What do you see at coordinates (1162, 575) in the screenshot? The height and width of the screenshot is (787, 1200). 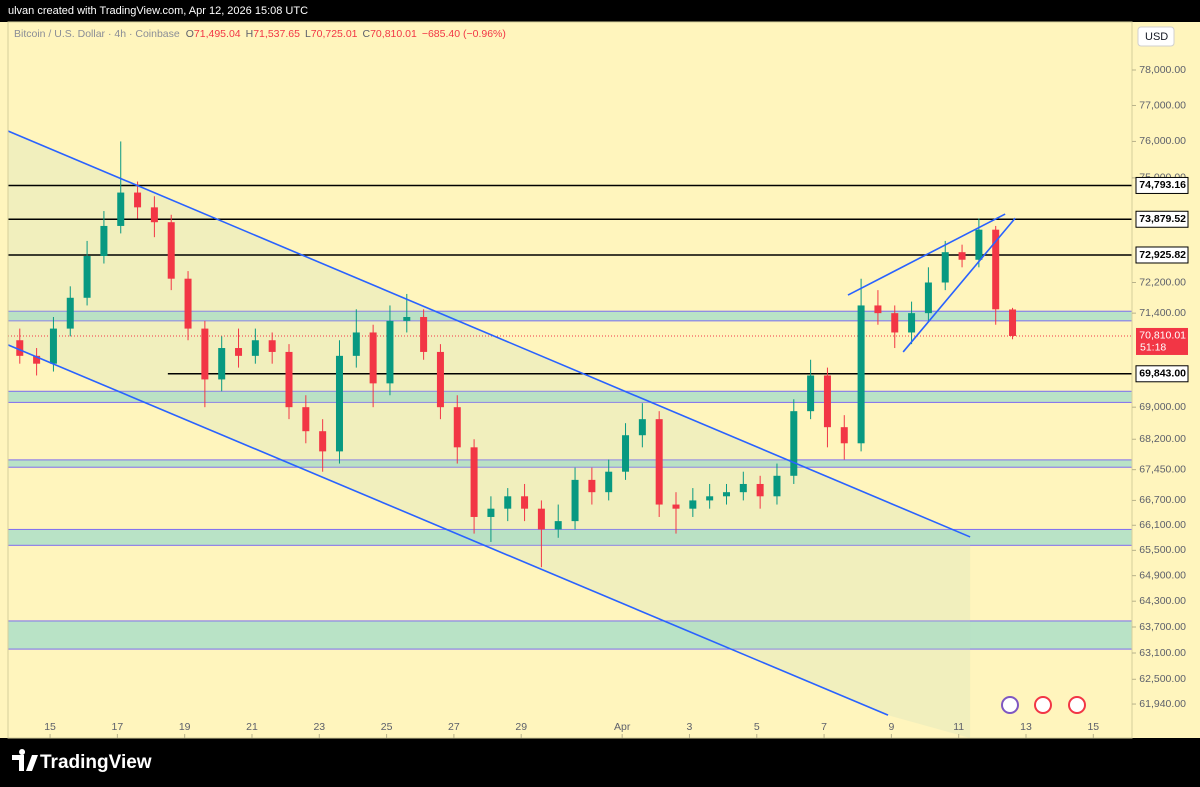 I see `y-tick-label: 64,900.00` at bounding box center [1162, 575].